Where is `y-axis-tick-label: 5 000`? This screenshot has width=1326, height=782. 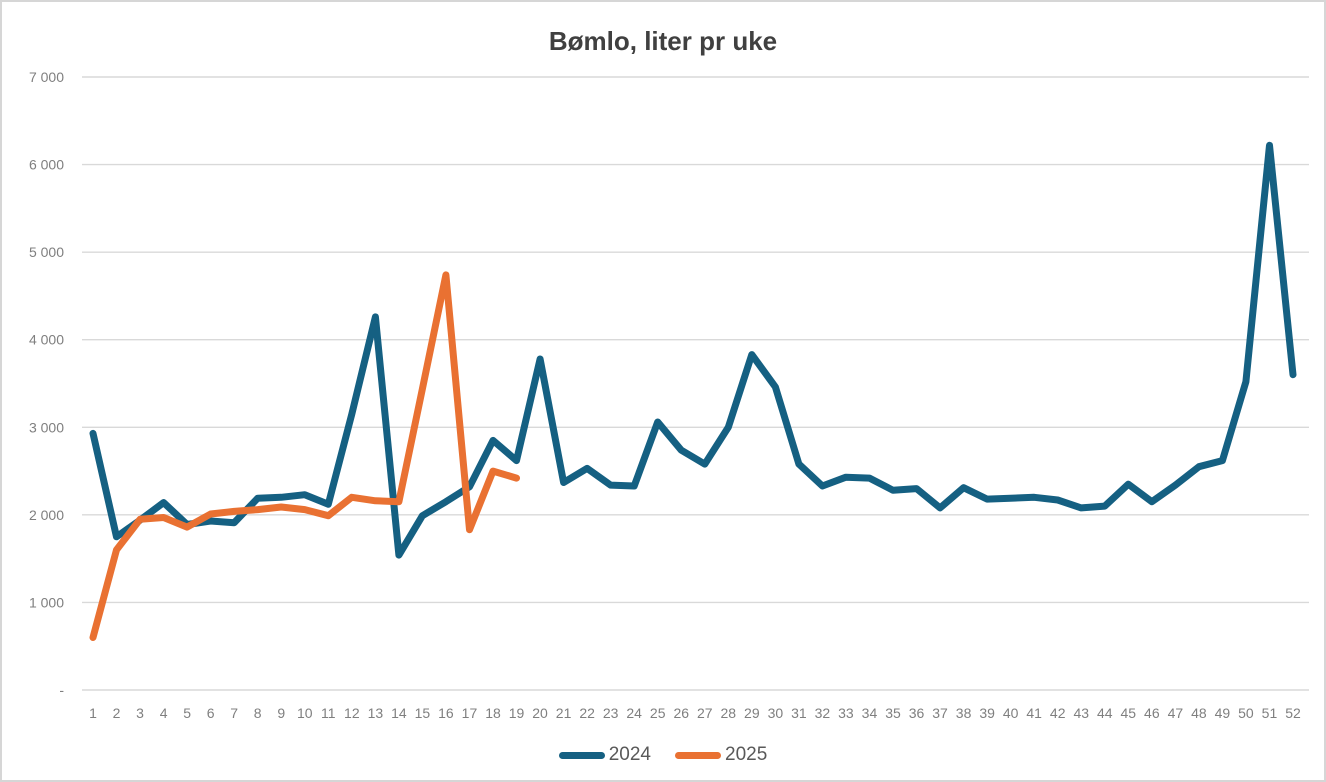 y-axis-tick-label: 5 000 is located at coordinates (46, 252).